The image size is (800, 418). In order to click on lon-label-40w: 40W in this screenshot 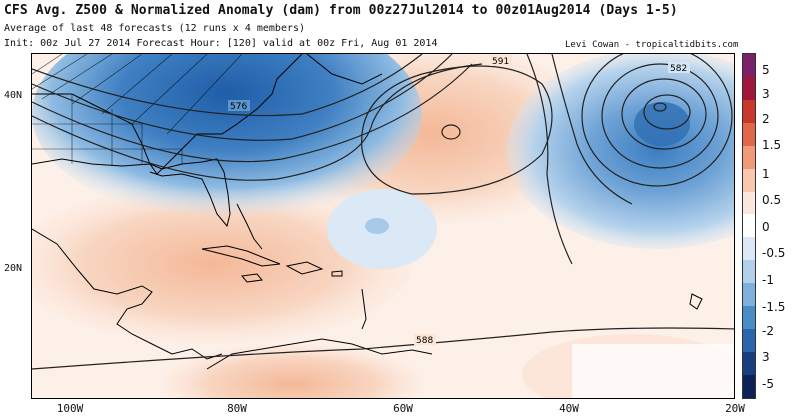, I will do `click(569, 408)`.